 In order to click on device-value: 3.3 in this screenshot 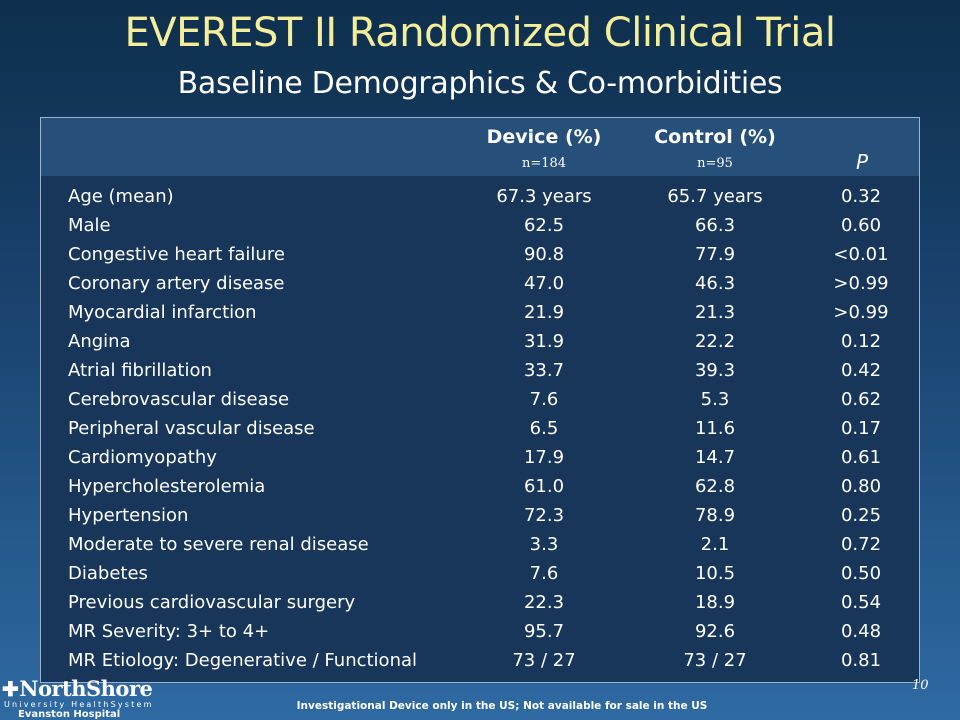, I will do `click(544, 544)`.